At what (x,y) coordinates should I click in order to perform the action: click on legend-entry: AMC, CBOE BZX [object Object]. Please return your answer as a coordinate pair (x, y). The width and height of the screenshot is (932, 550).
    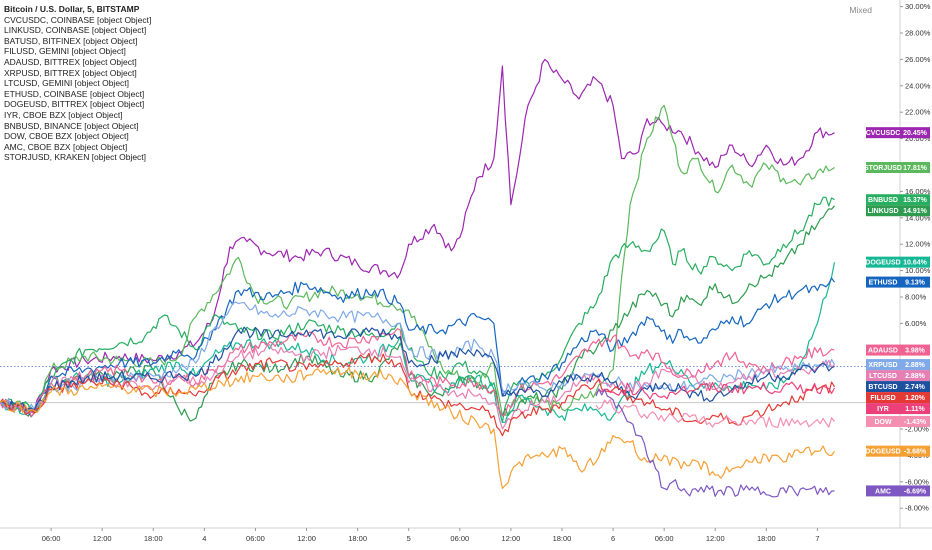
    Looking at the image, I should click on (66, 146).